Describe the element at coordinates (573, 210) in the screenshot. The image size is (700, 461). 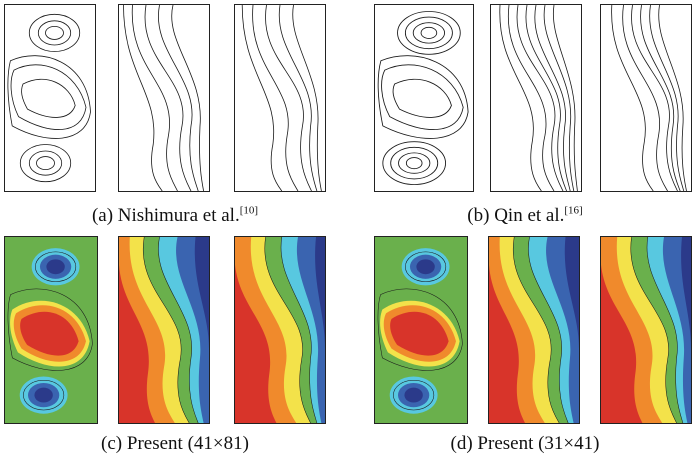
I see `caption-b-ref: [16]` at that location.